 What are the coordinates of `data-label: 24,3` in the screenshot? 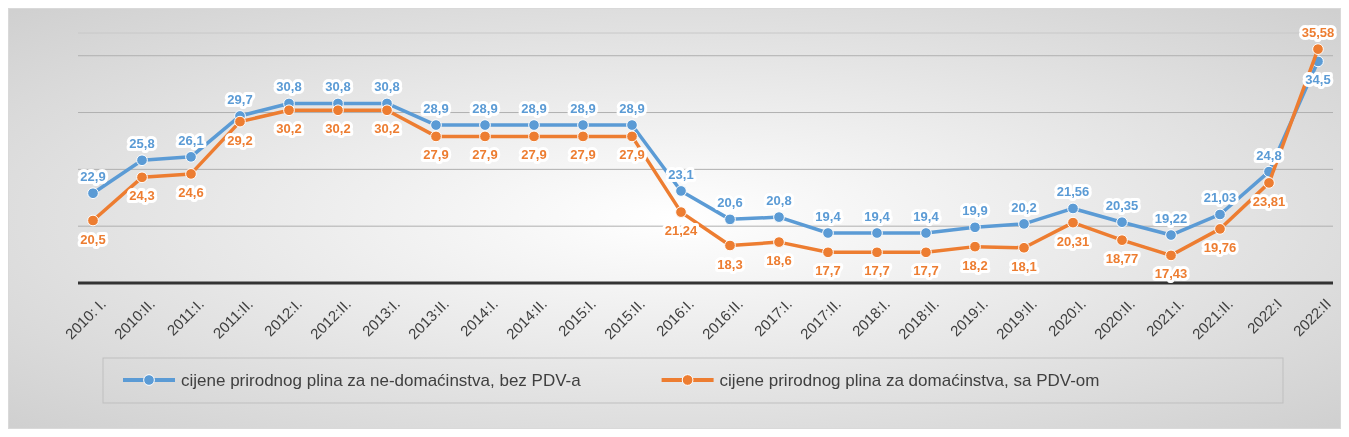 It's located at (142, 196).